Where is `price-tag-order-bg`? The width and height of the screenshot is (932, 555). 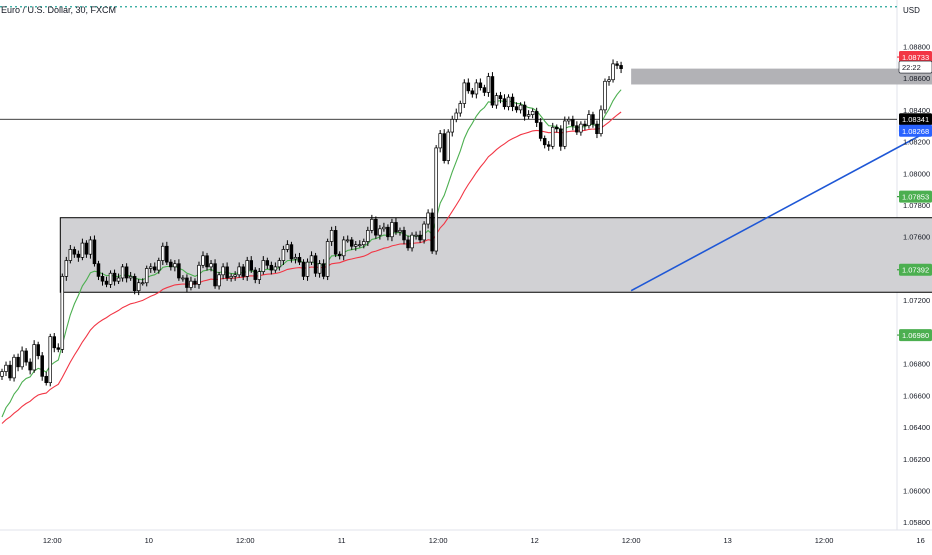
price-tag-order-bg is located at coordinates (915, 130).